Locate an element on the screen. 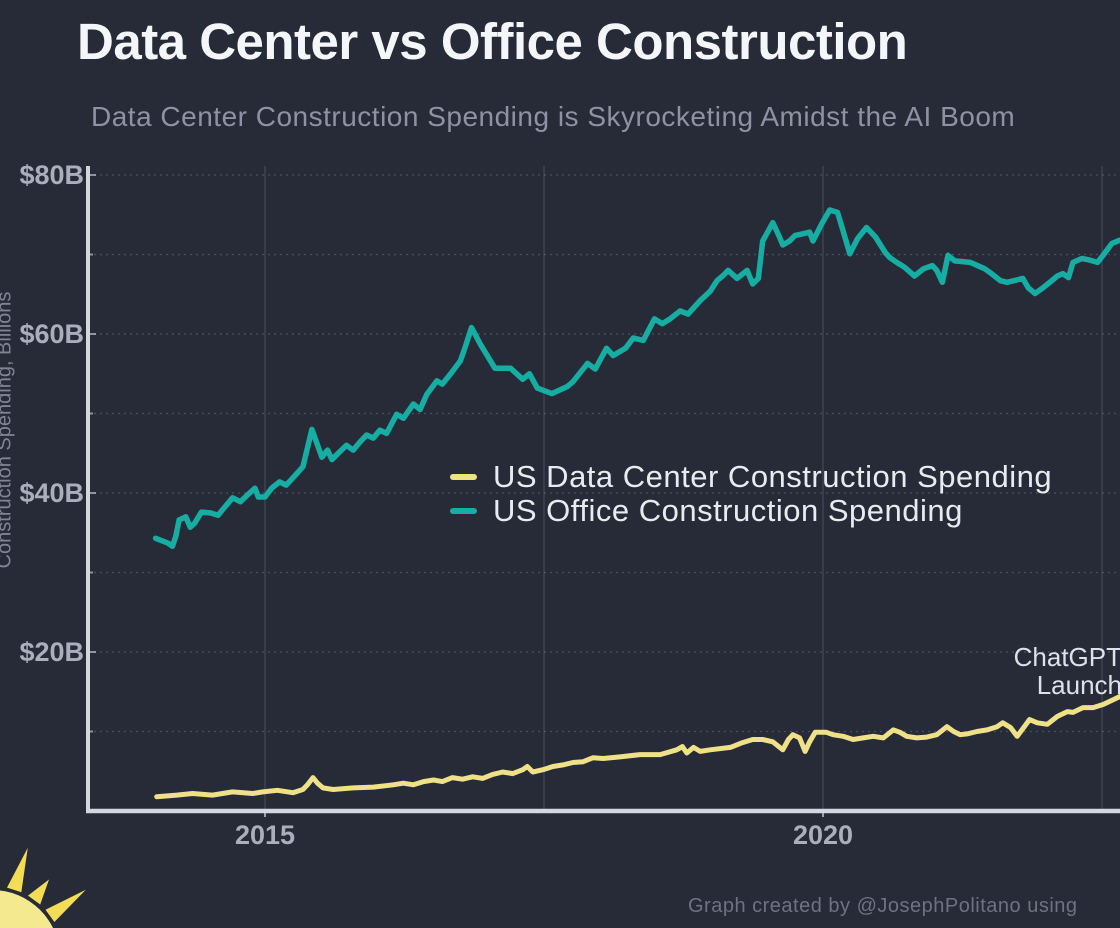 The width and height of the screenshot is (1120, 928). annotation-line-1: ChatGPT is located at coordinates (1066, 657).